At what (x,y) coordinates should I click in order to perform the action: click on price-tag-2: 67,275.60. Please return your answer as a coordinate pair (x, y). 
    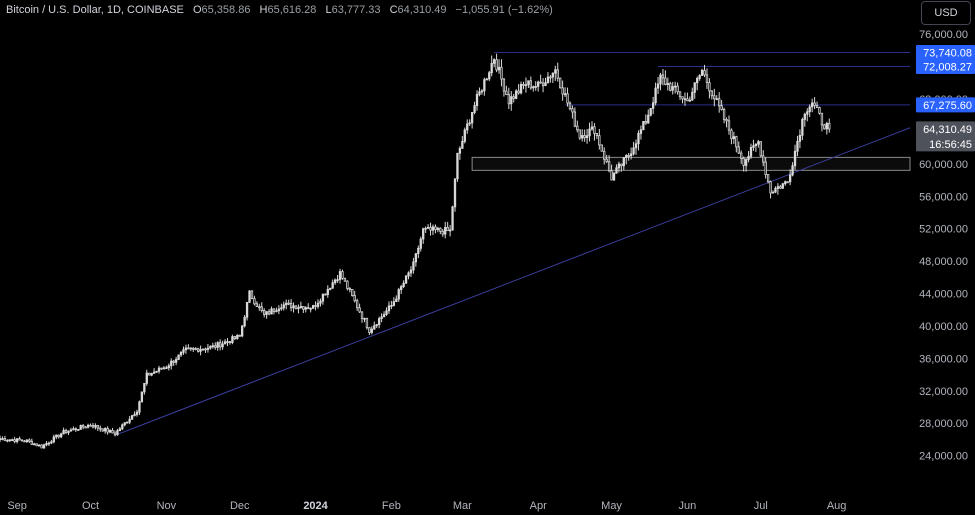
    Looking at the image, I should click on (945, 105).